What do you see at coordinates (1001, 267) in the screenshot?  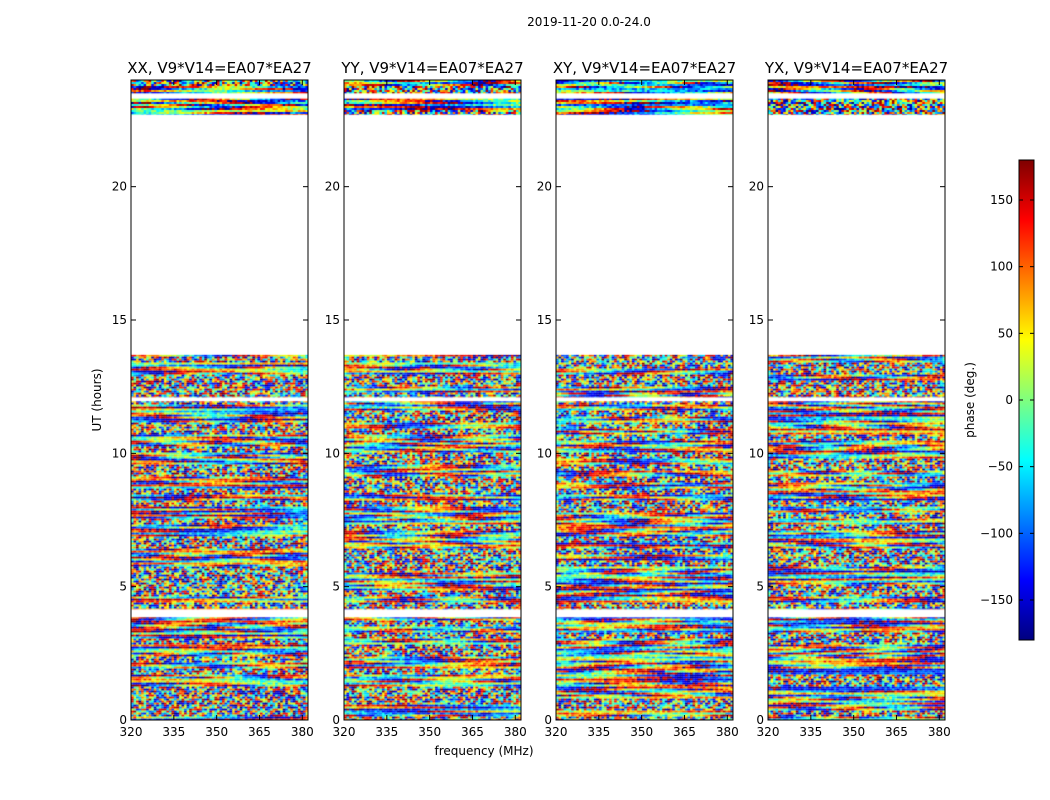 I see `colorbar-tick-label: 100` at bounding box center [1001, 267].